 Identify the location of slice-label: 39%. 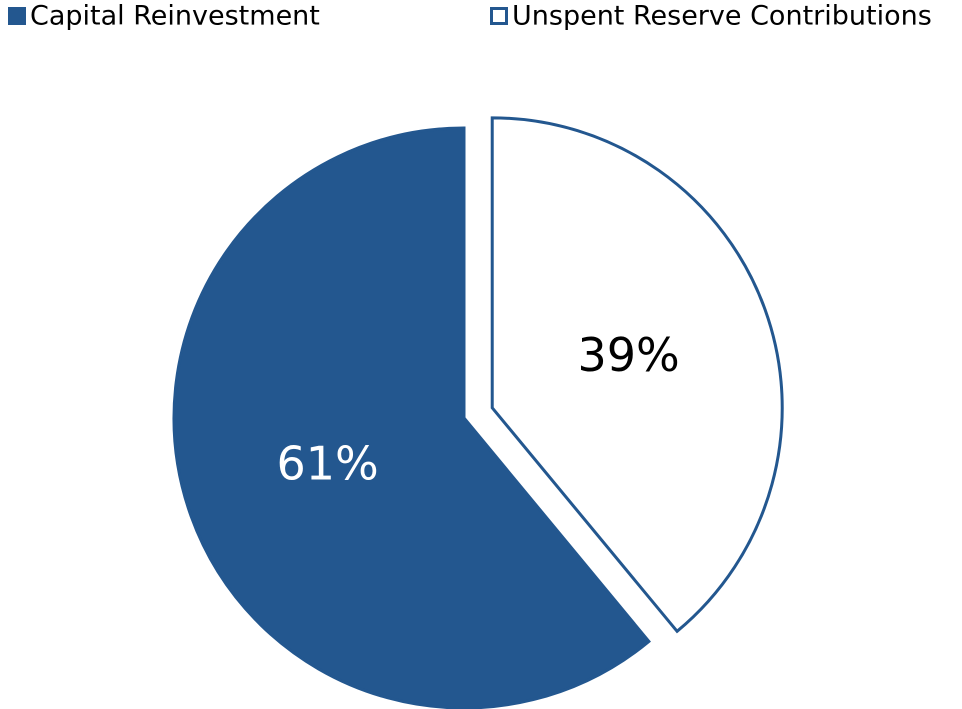
(629, 355).